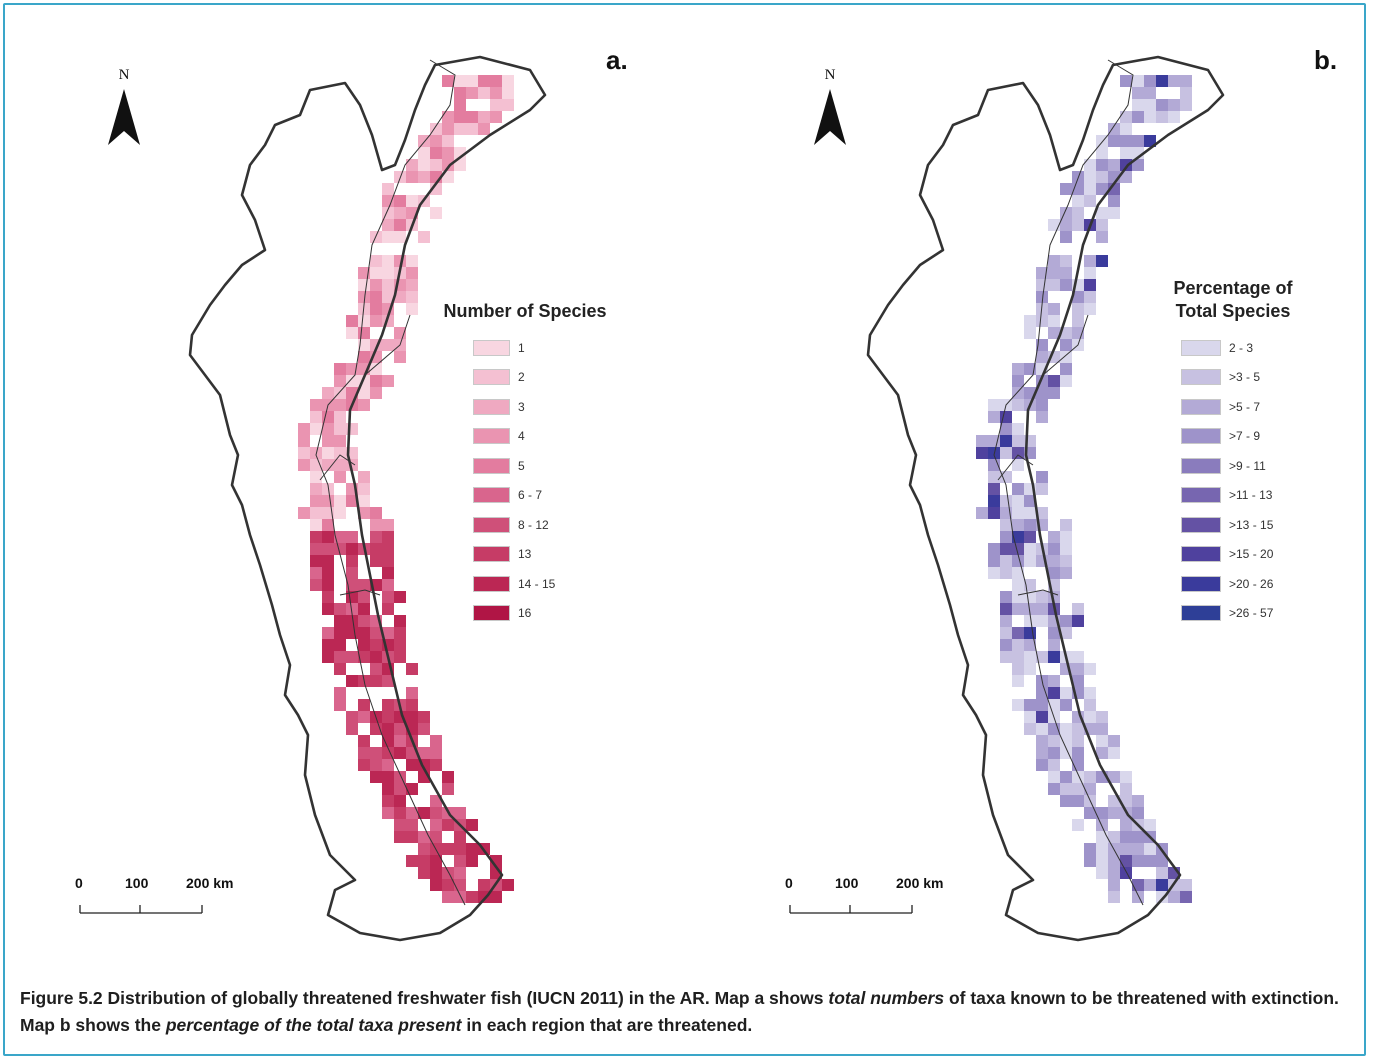 The image size is (1375, 1063). I want to click on legend-item: >15 - 20, so click(1244, 555).